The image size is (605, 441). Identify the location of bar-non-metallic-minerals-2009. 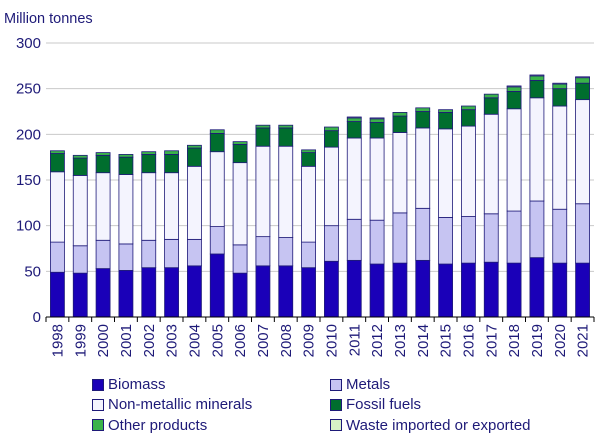
(308, 204).